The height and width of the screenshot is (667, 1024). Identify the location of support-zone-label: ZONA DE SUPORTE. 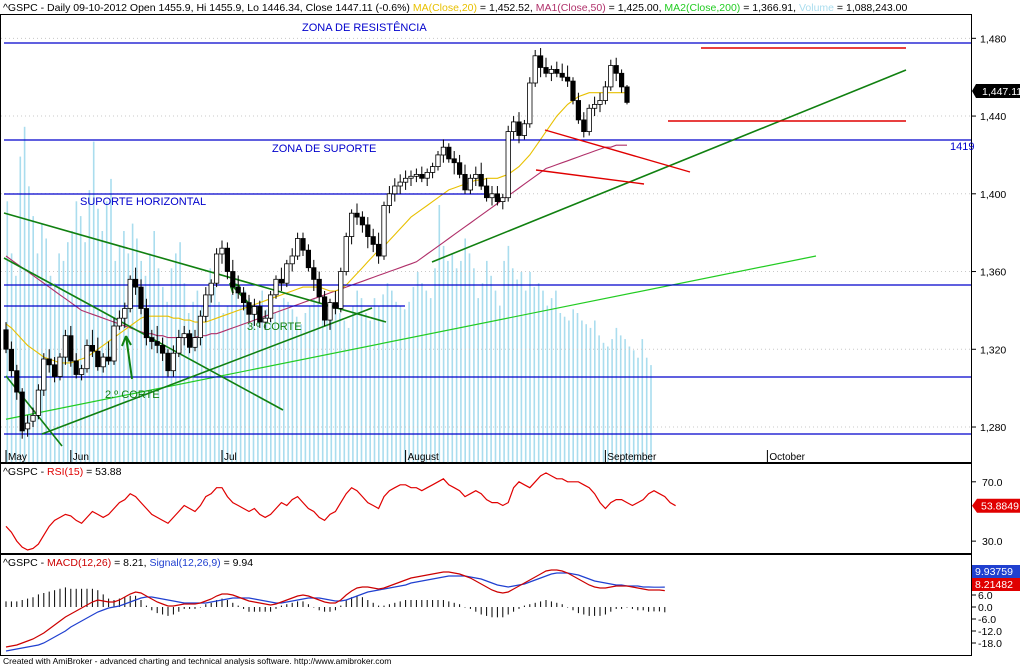
(324, 149).